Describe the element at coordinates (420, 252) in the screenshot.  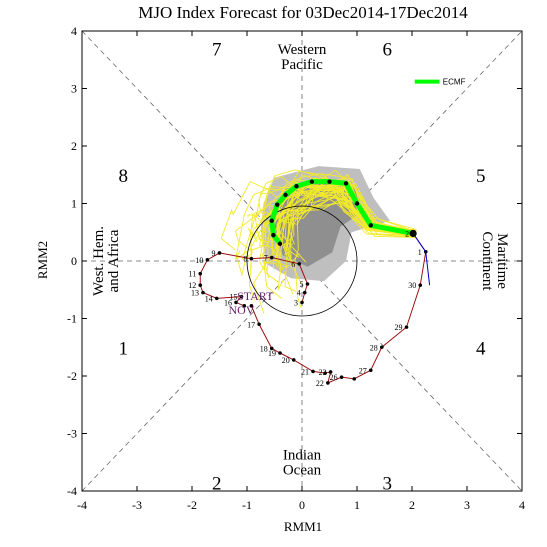
I see `observed-point-label: 1` at that location.